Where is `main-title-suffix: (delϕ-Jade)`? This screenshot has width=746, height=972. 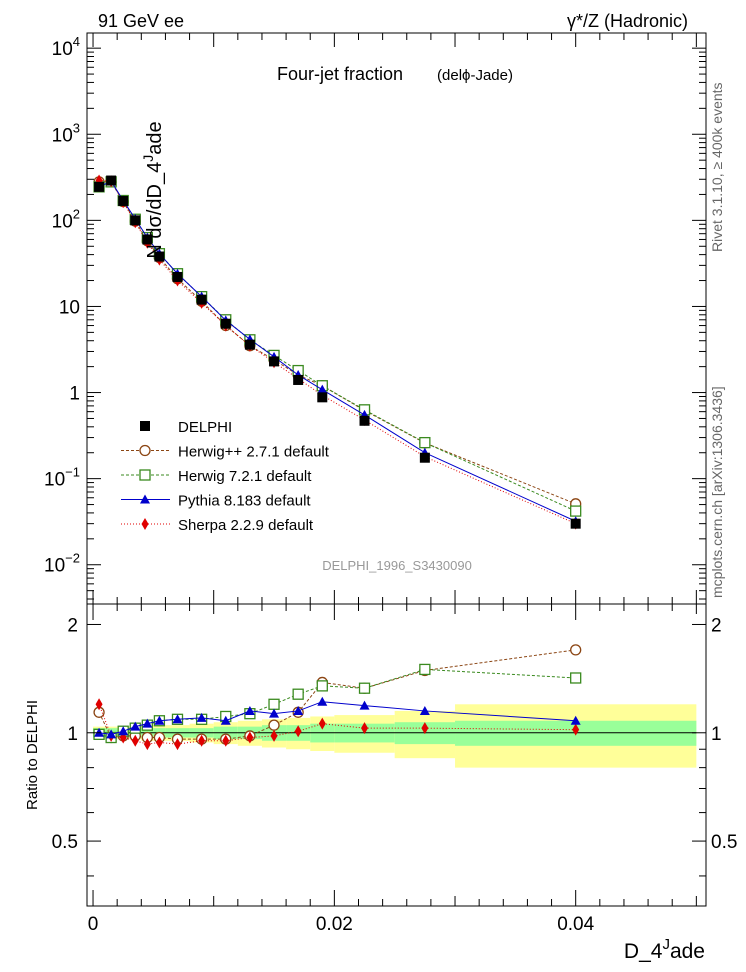
main-title-suffix: (delϕ-Jade) is located at coordinates (475, 75).